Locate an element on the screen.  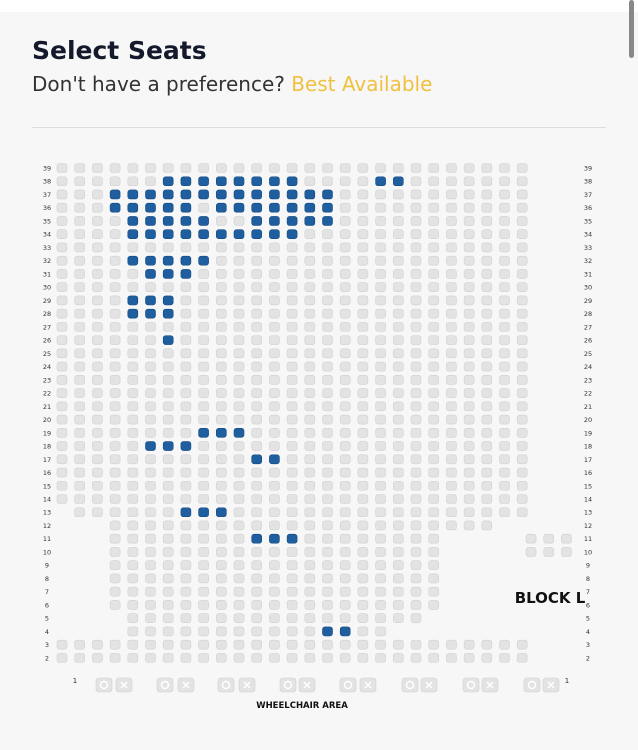
scrollbar is located at coordinates (631, 29).